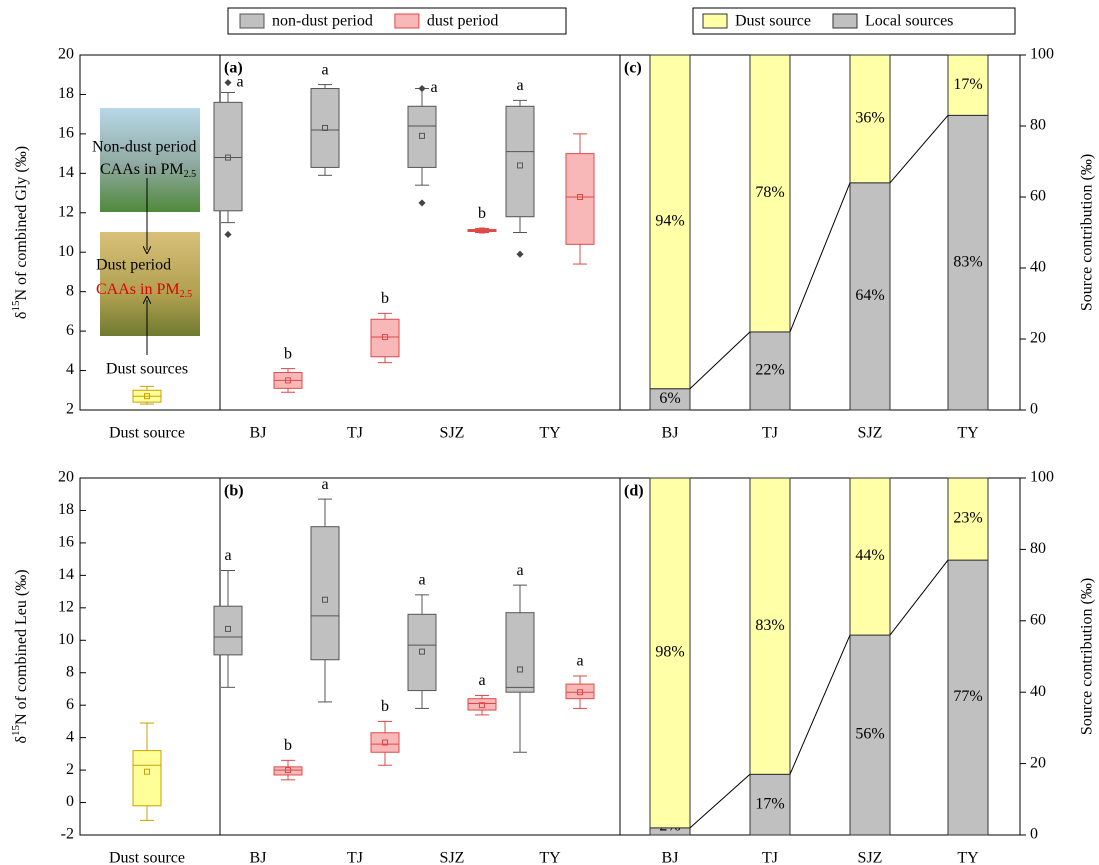 This screenshot has width=1099, height=865. What do you see at coordinates (322, 21) in the screenshot?
I see `legend-label: non-dust period` at bounding box center [322, 21].